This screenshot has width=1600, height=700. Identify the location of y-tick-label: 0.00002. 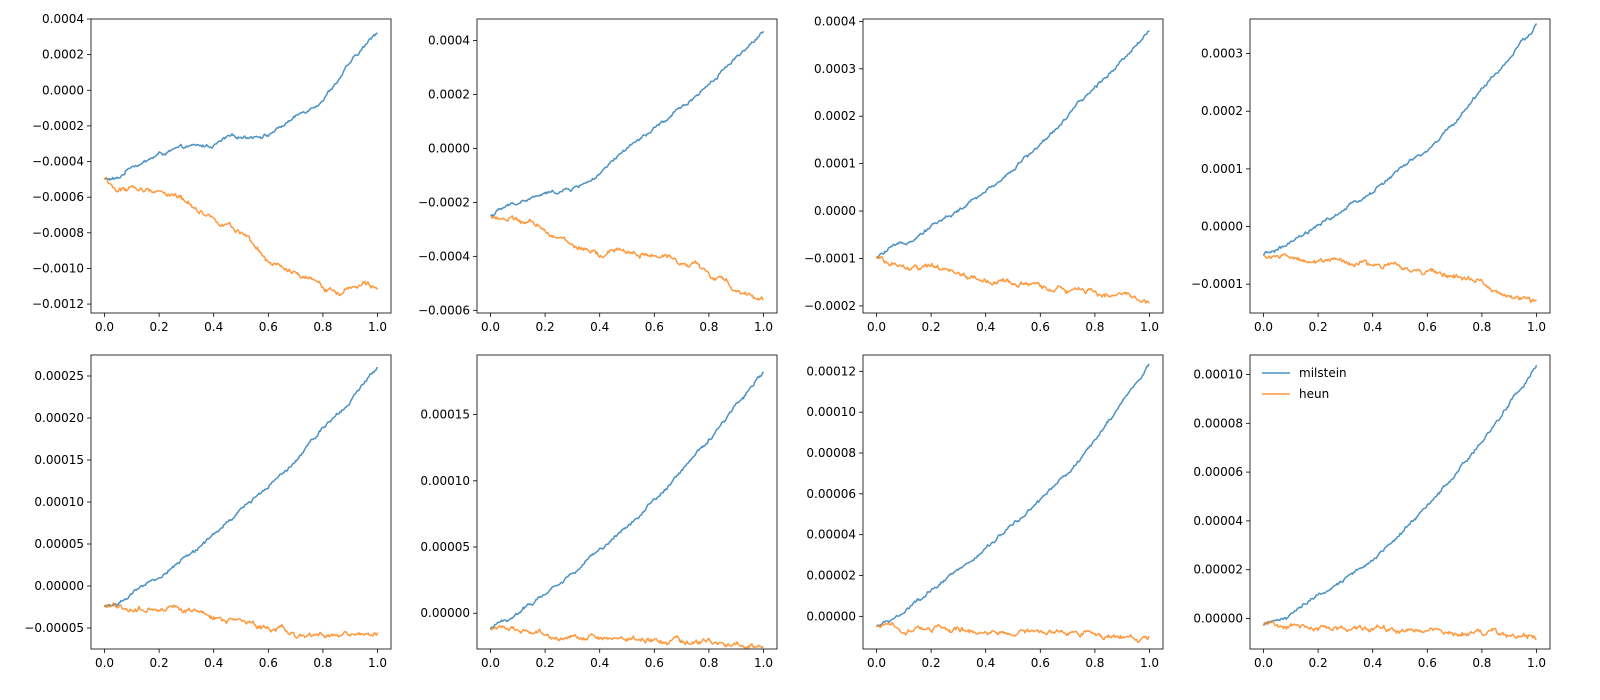
(1218, 570).